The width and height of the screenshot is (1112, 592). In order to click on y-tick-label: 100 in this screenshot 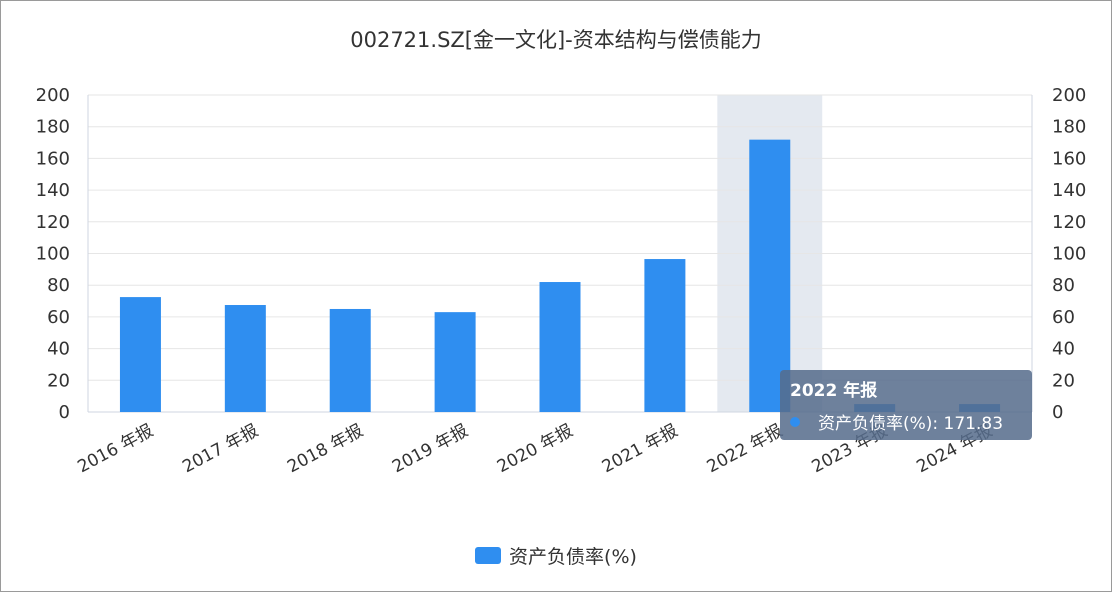, I will do `click(53, 254)`.